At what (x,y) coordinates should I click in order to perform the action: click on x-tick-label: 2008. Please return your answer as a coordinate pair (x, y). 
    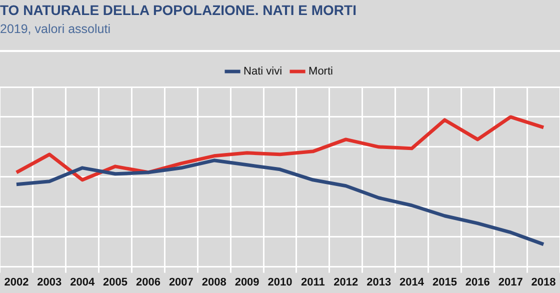
    Looking at the image, I should click on (214, 282).